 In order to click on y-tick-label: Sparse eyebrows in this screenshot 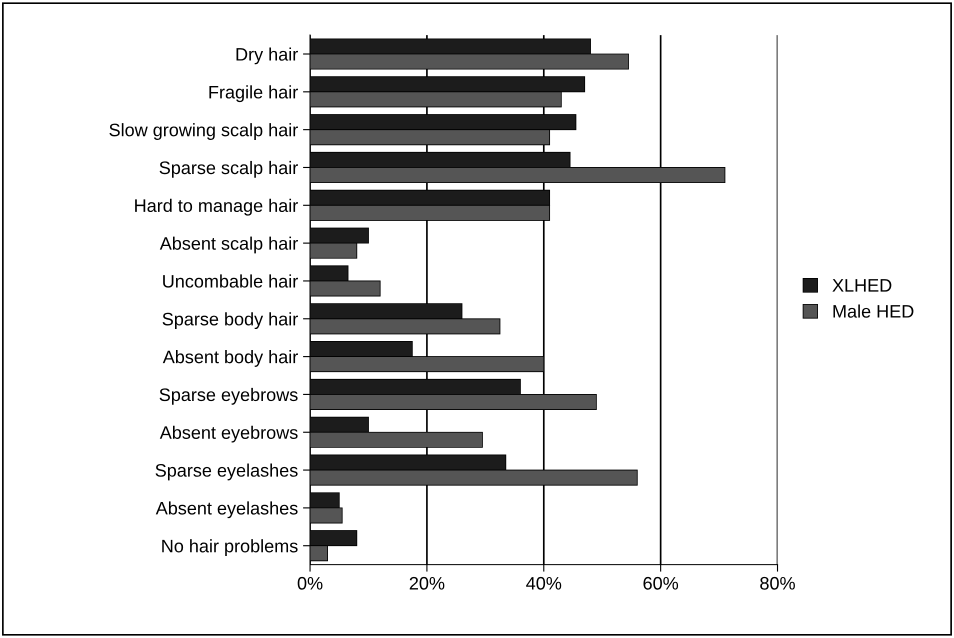, I will do `click(229, 396)`.